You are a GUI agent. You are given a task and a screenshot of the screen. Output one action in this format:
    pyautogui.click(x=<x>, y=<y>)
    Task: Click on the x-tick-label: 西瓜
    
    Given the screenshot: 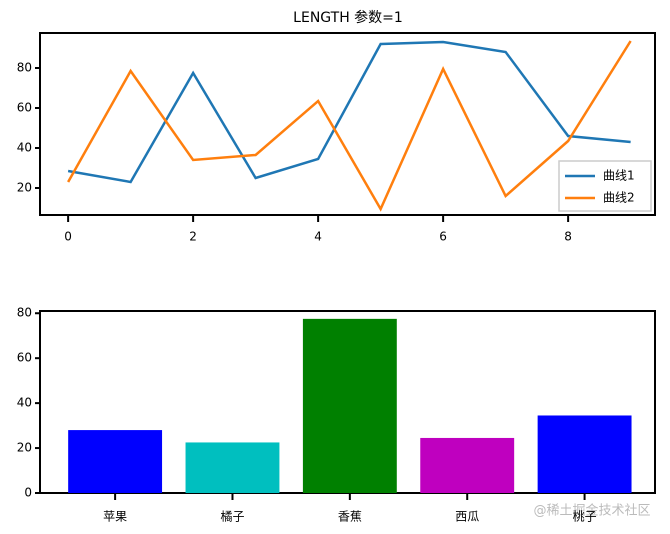 What is the action you would take?
    pyautogui.click(x=467, y=517)
    